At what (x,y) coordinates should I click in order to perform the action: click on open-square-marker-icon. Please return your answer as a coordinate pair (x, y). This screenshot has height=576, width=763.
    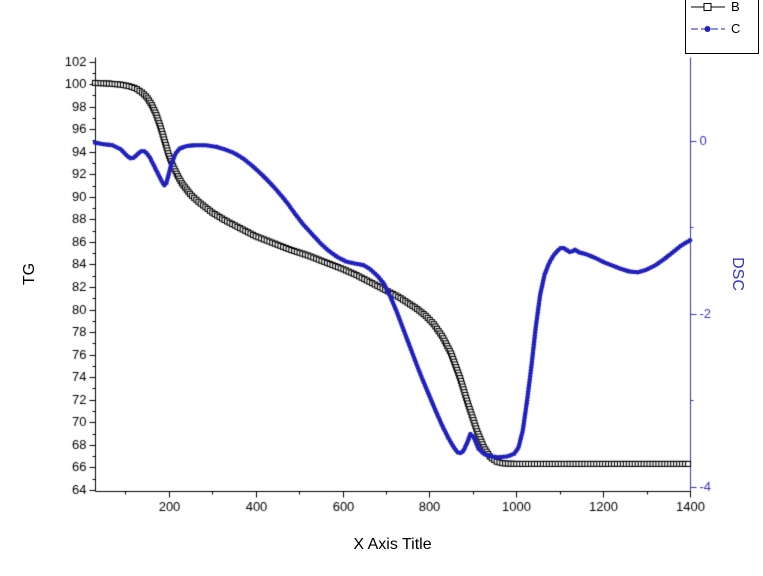
    Looking at the image, I should click on (708, 7).